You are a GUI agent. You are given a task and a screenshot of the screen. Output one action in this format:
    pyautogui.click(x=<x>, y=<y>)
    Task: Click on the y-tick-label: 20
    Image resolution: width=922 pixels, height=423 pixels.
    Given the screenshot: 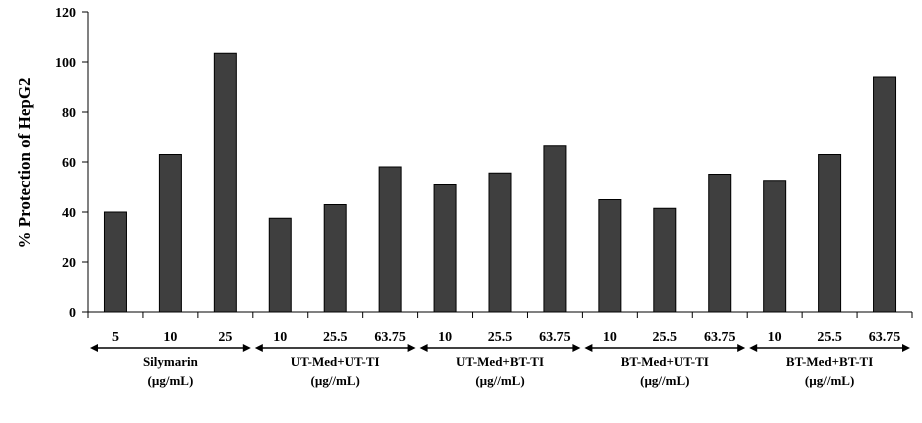 What is the action you would take?
    pyautogui.click(x=69, y=263)
    